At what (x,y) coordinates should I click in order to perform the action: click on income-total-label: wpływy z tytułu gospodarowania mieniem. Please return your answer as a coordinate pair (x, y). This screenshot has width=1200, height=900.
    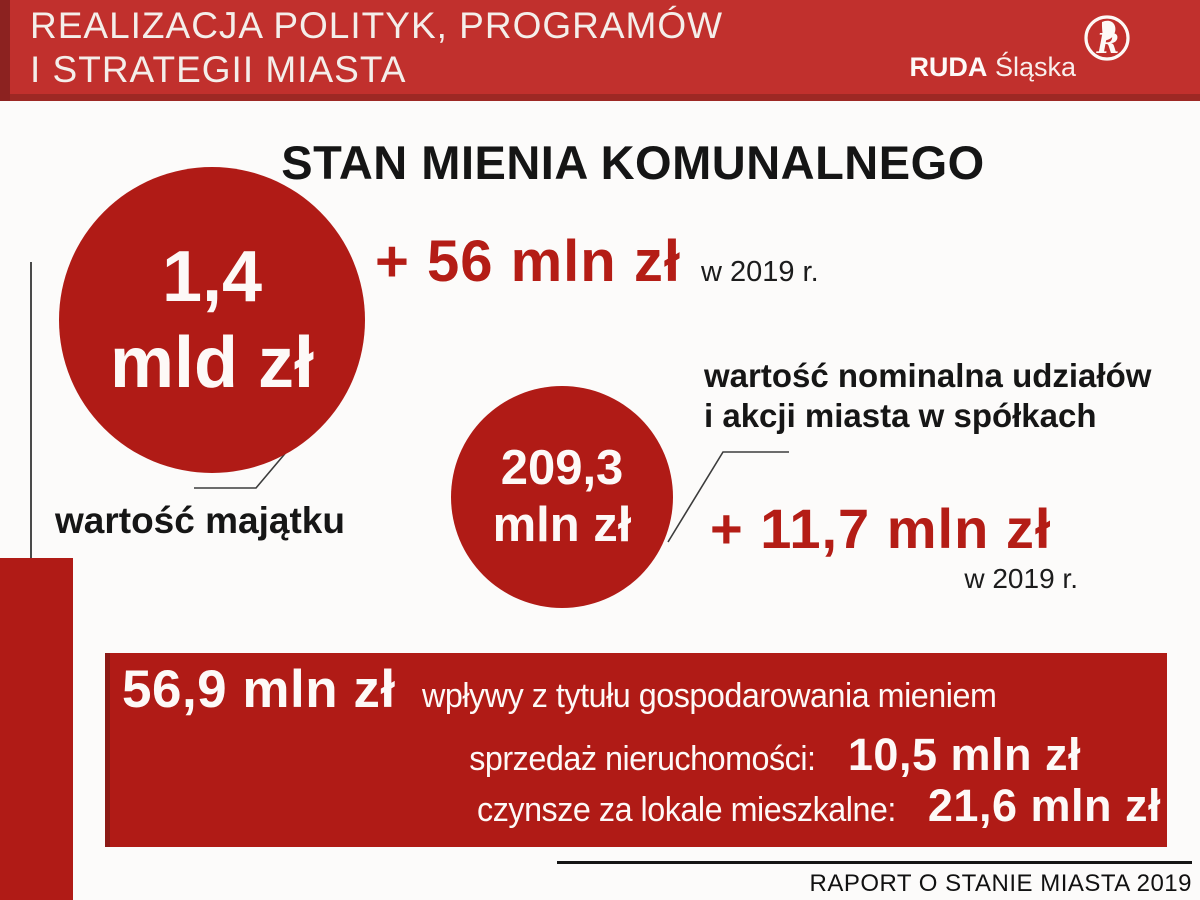
    Looking at the image, I should click on (709, 696).